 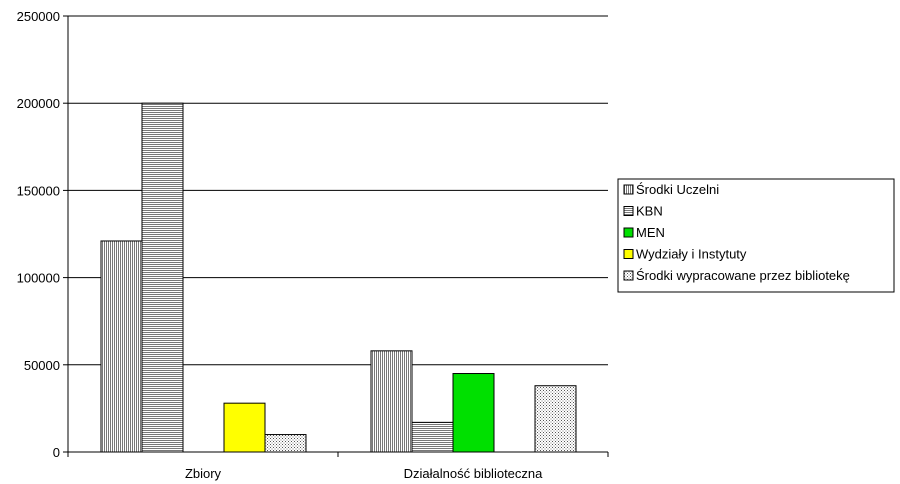 What do you see at coordinates (649, 211) in the screenshot?
I see `legend-label: KBN` at bounding box center [649, 211].